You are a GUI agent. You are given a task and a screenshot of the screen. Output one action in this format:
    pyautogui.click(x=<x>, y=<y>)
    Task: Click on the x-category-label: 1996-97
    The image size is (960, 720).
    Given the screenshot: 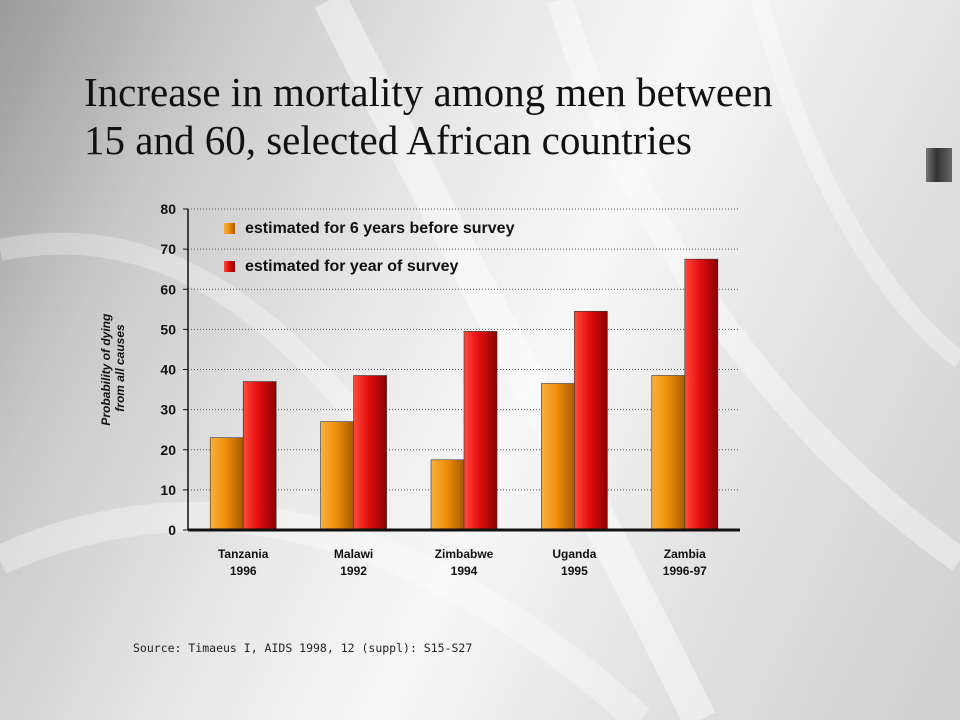 What is the action you would take?
    pyautogui.click(x=685, y=571)
    